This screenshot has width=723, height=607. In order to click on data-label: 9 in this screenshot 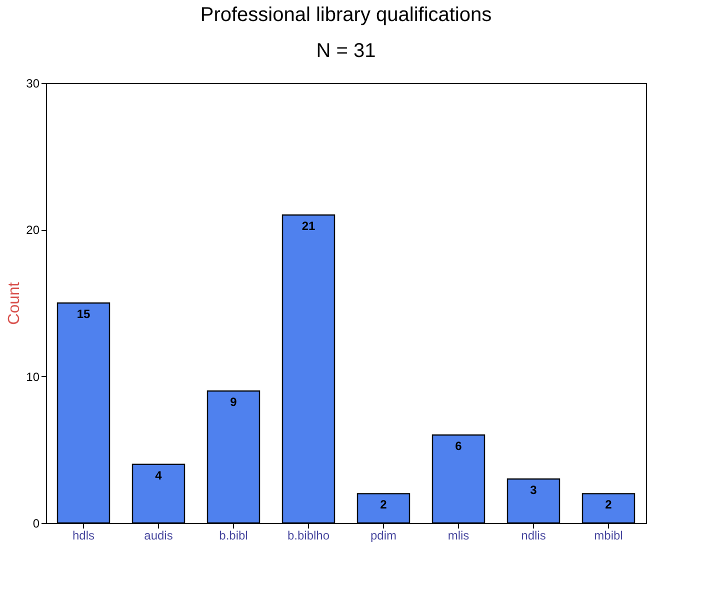, I will do `click(234, 402)`.